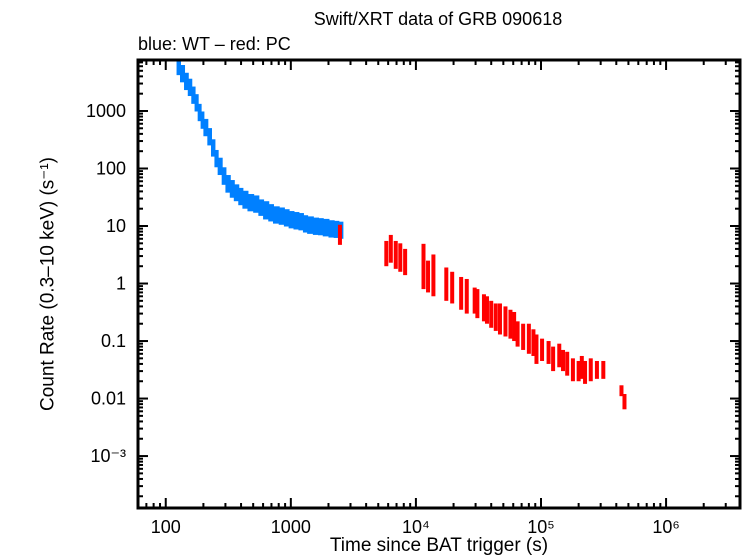 This screenshot has height=558, width=746. Describe the element at coordinates (111, 168) in the screenshot. I see `y-tick-label: 100` at that location.